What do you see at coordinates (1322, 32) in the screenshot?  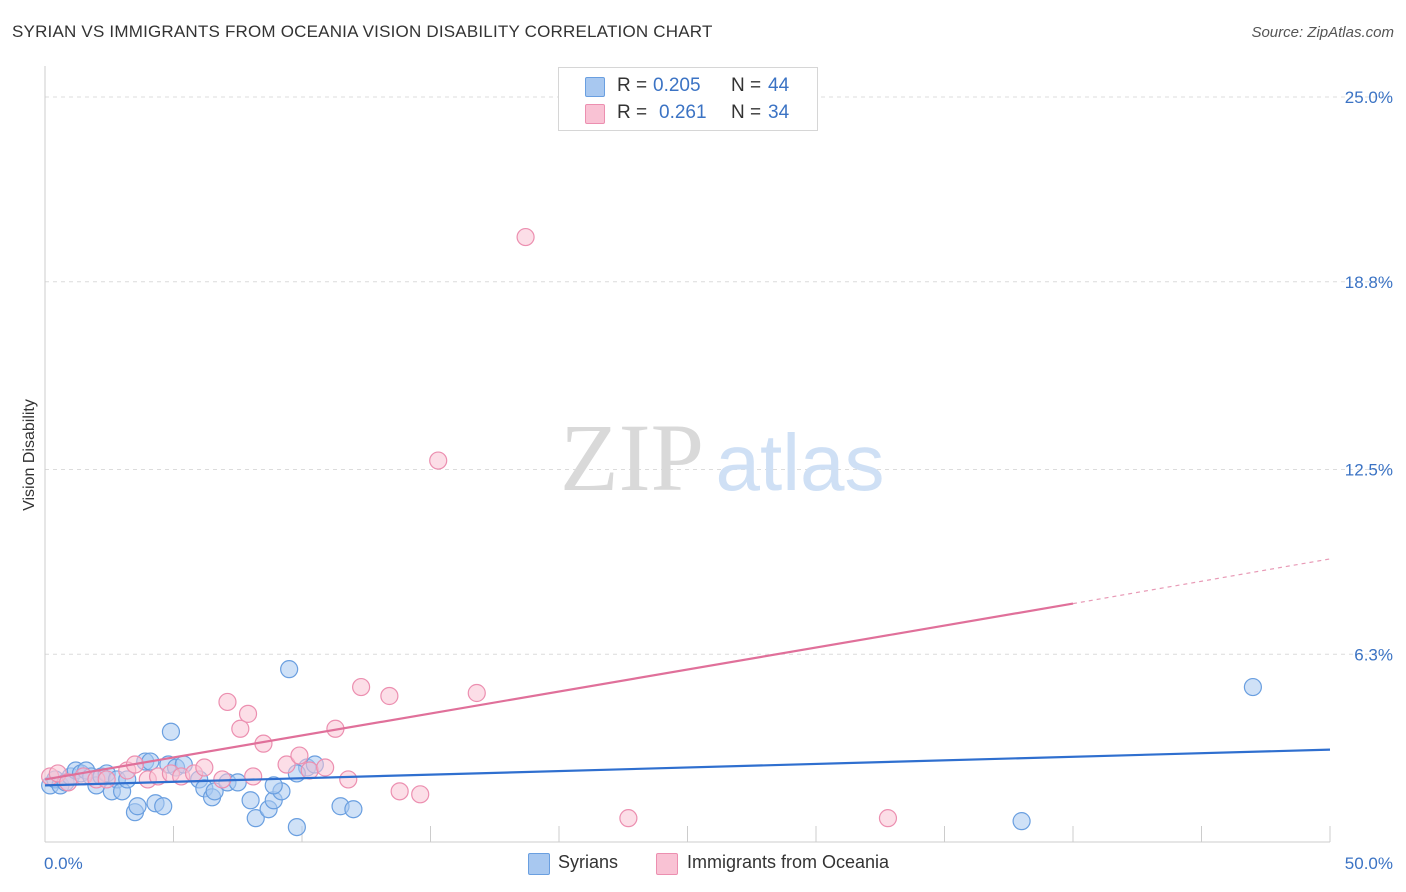 I see `source-label: Source: ZipAtlas.com` at bounding box center [1322, 32].